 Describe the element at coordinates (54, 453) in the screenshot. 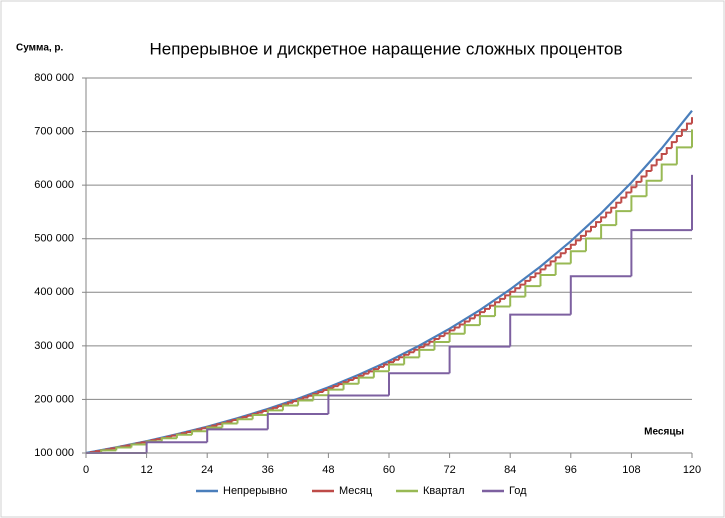

I see `y-tick-label: 100 000` at that location.